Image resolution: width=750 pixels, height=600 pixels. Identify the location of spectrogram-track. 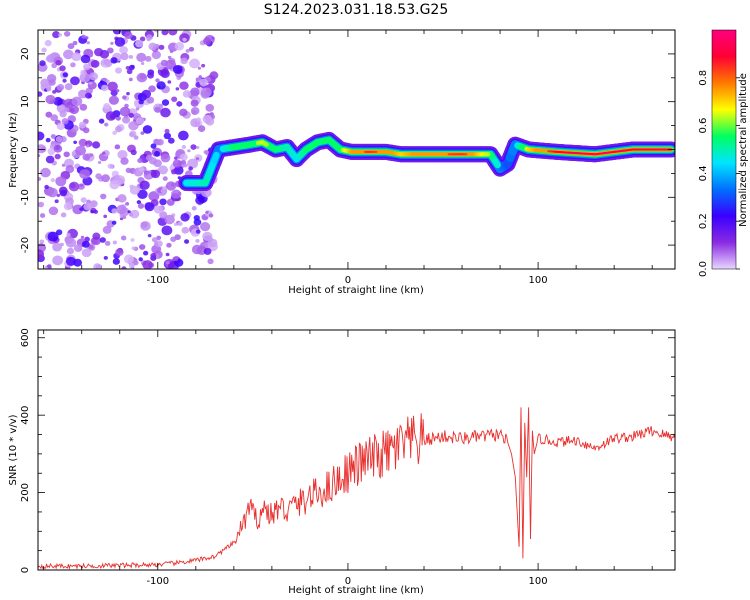
(426, 161).